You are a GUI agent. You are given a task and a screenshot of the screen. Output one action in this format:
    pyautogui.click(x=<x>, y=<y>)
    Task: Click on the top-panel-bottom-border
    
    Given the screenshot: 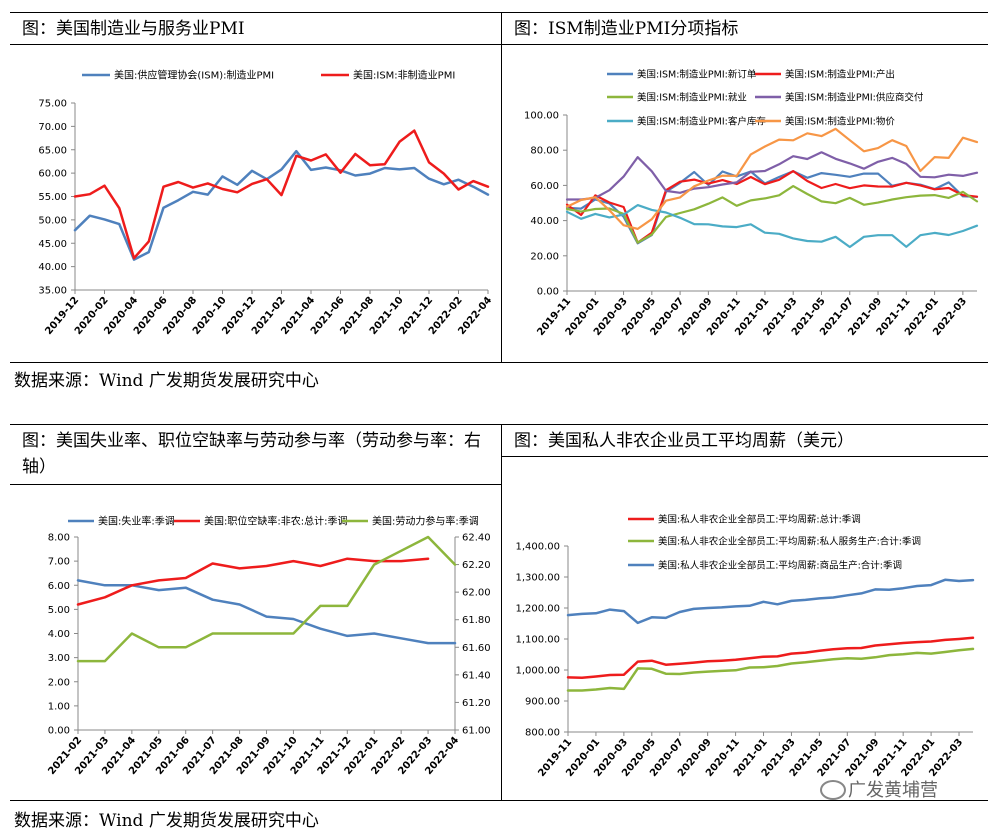 What is the action you would take?
    pyautogui.click(x=499, y=362)
    